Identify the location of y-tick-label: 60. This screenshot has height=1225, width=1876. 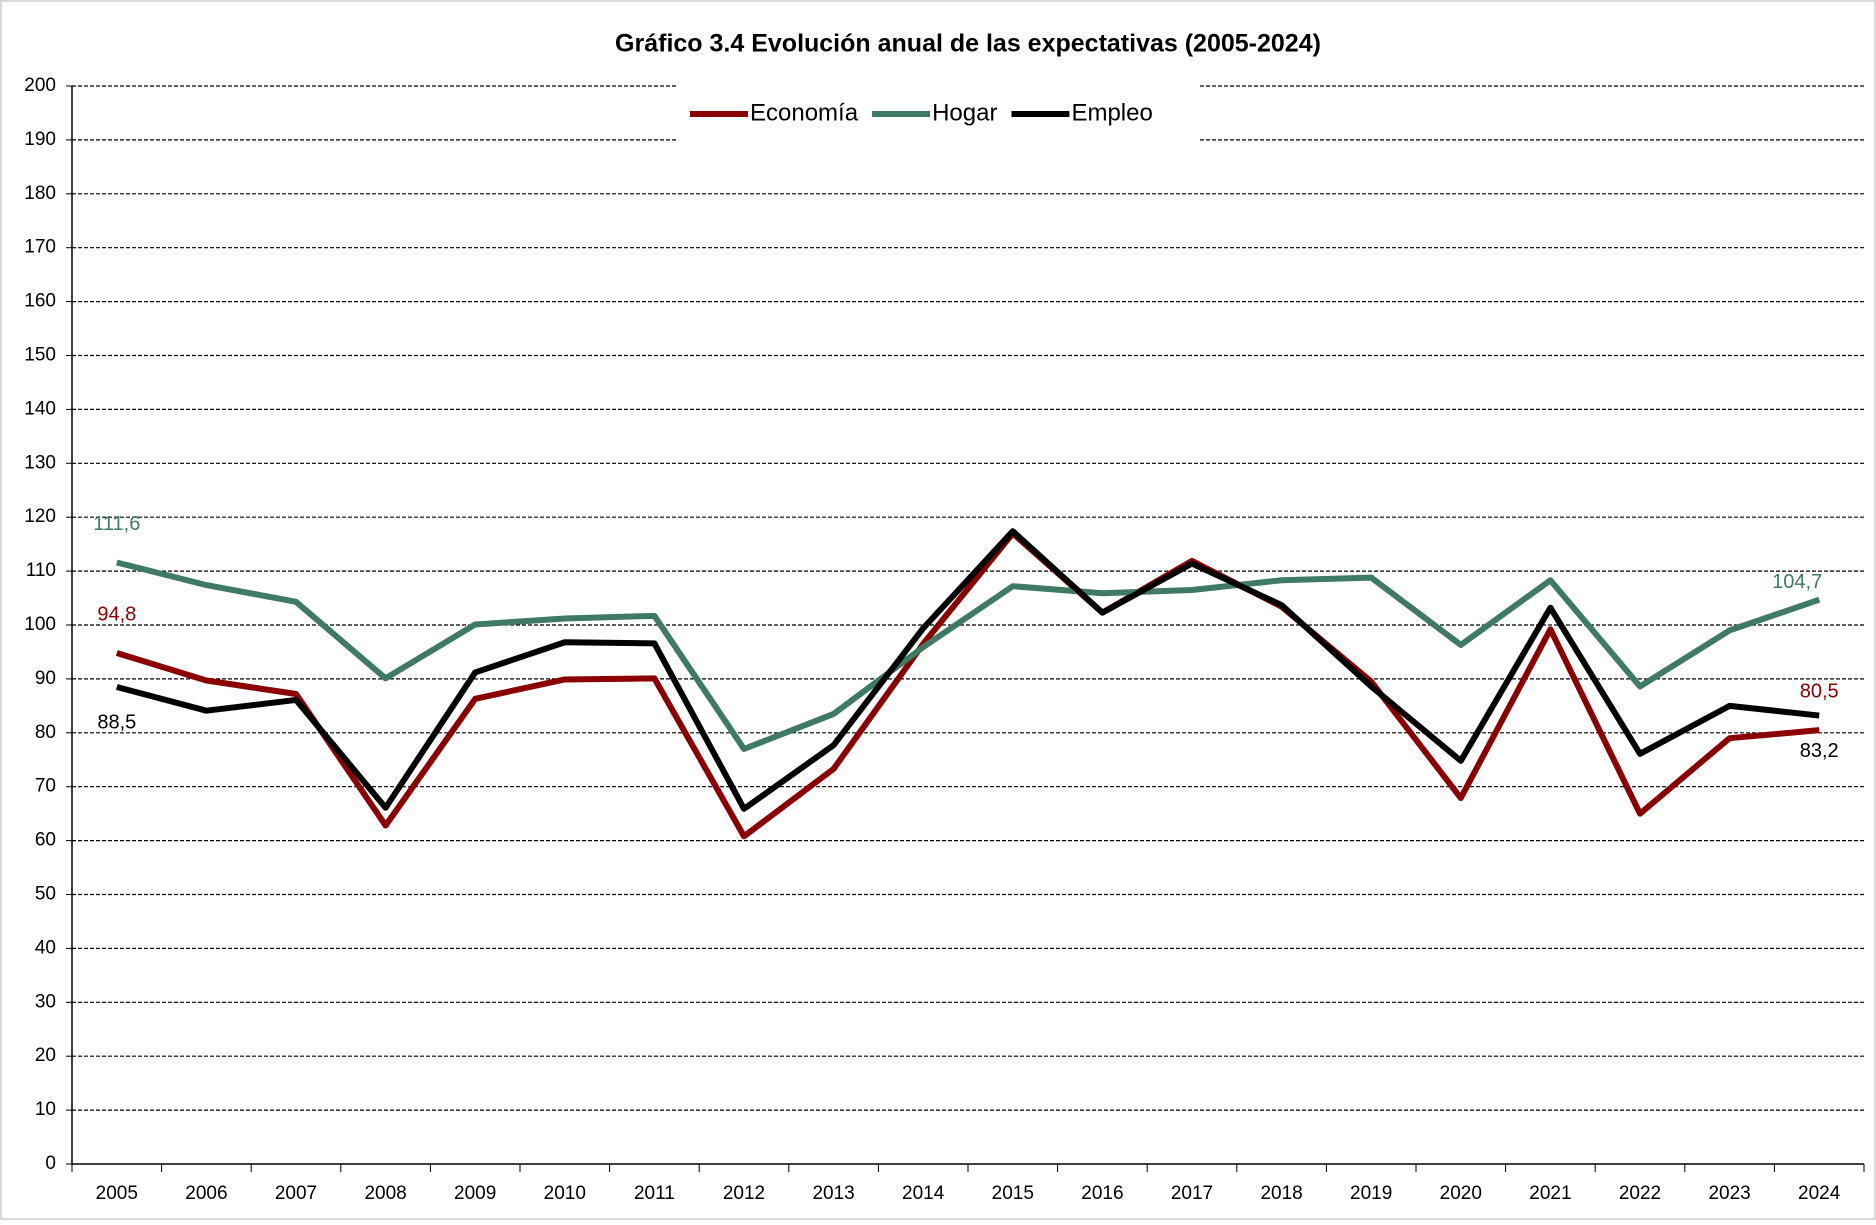
(45, 840).